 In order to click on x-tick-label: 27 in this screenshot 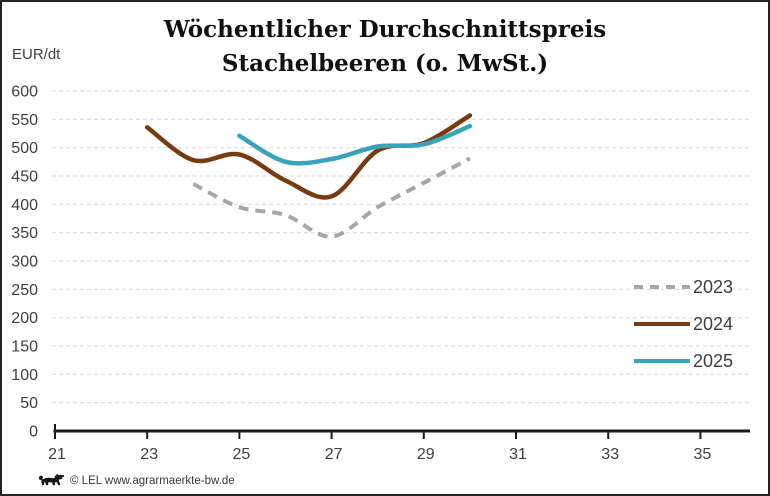, I will do `click(334, 454)`.